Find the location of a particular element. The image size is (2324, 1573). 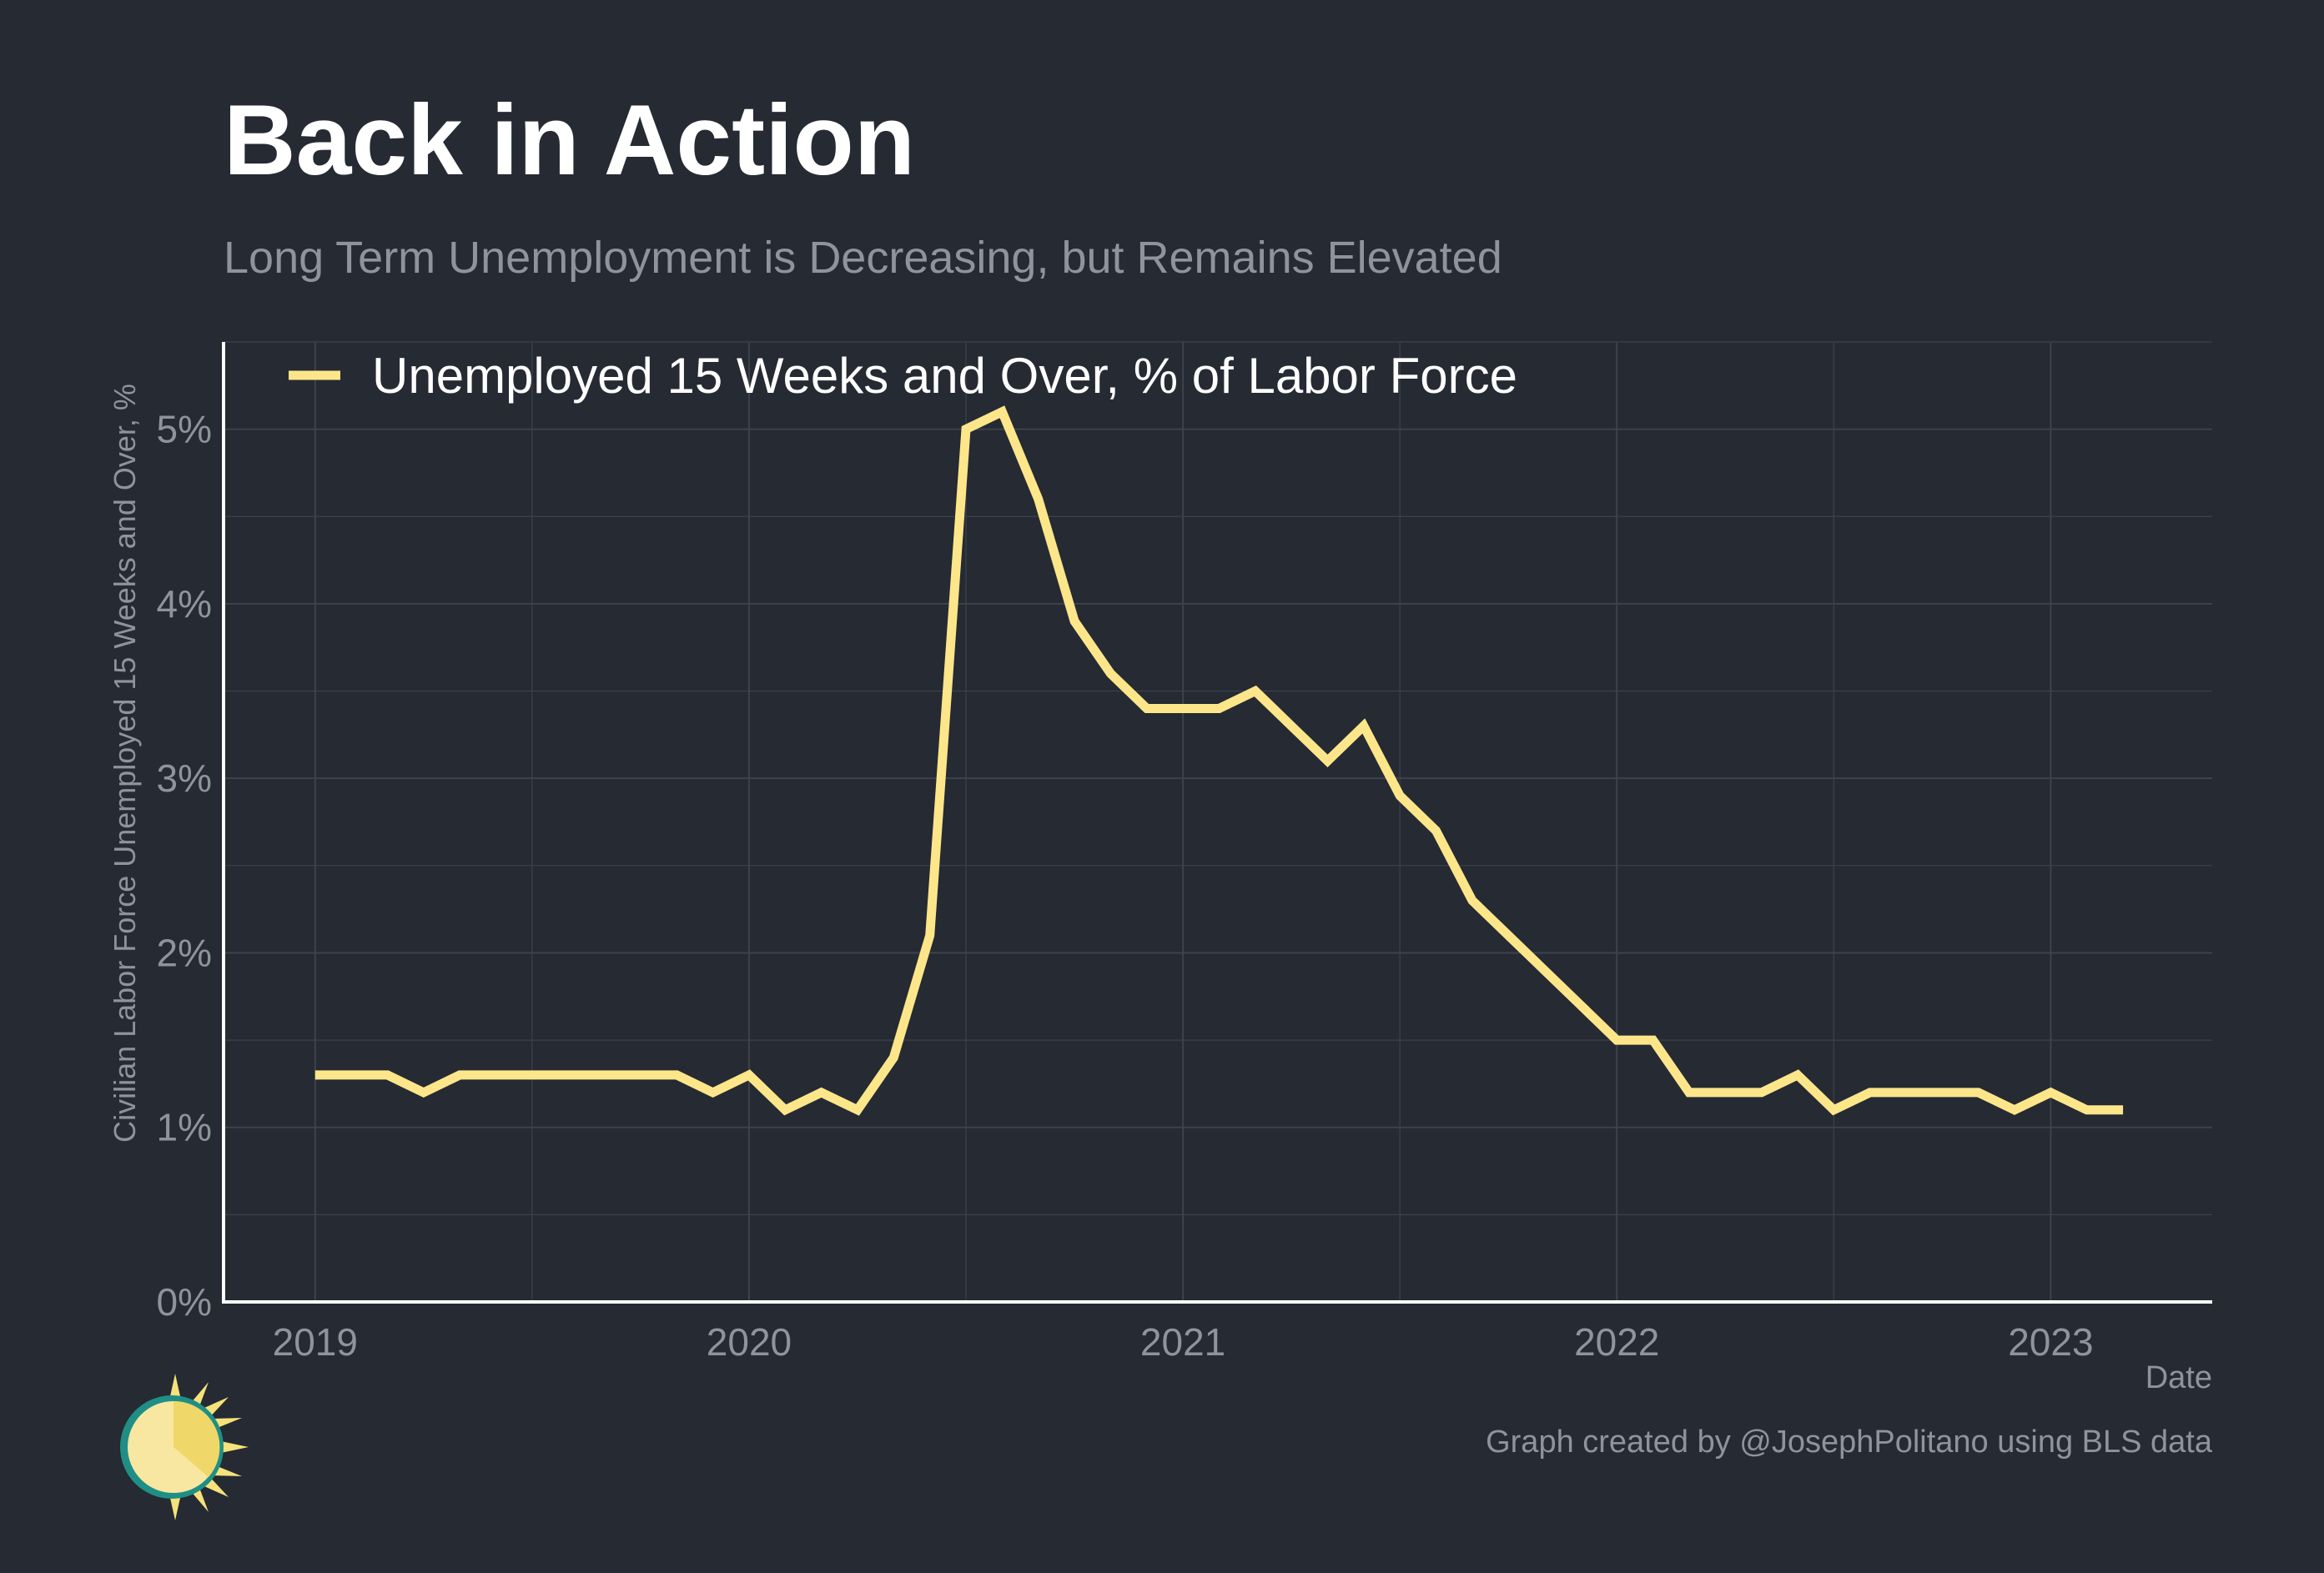

x-tick-label: 2019 is located at coordinates (315, 1342).